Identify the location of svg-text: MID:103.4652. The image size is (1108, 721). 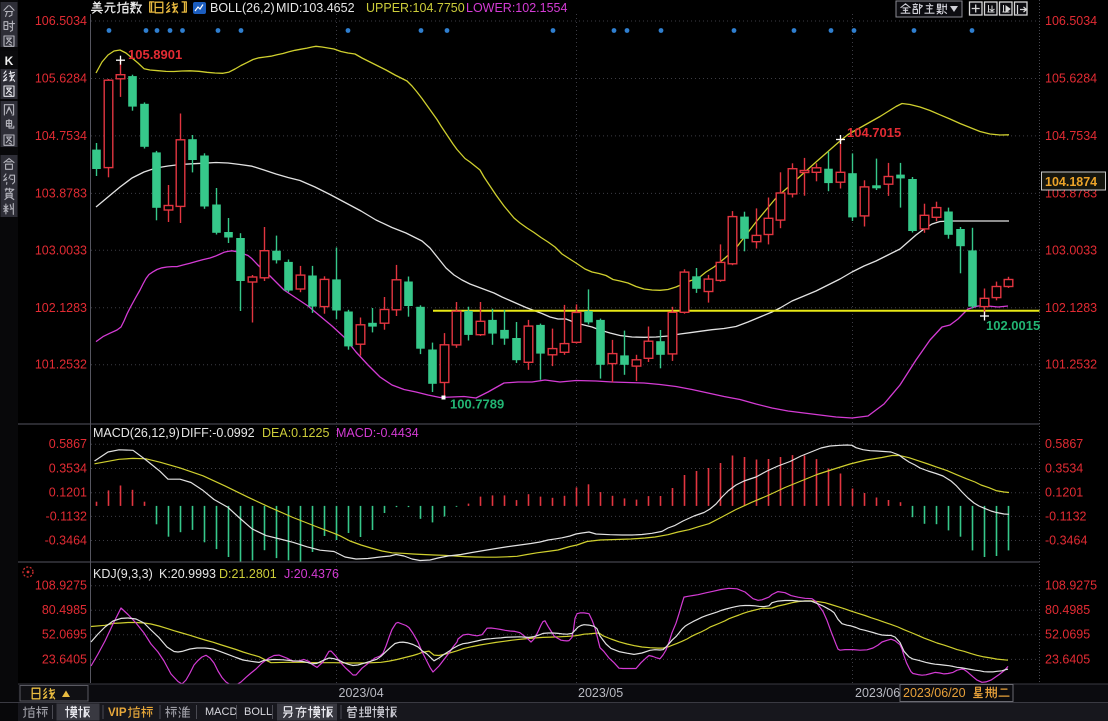
(315, 8).